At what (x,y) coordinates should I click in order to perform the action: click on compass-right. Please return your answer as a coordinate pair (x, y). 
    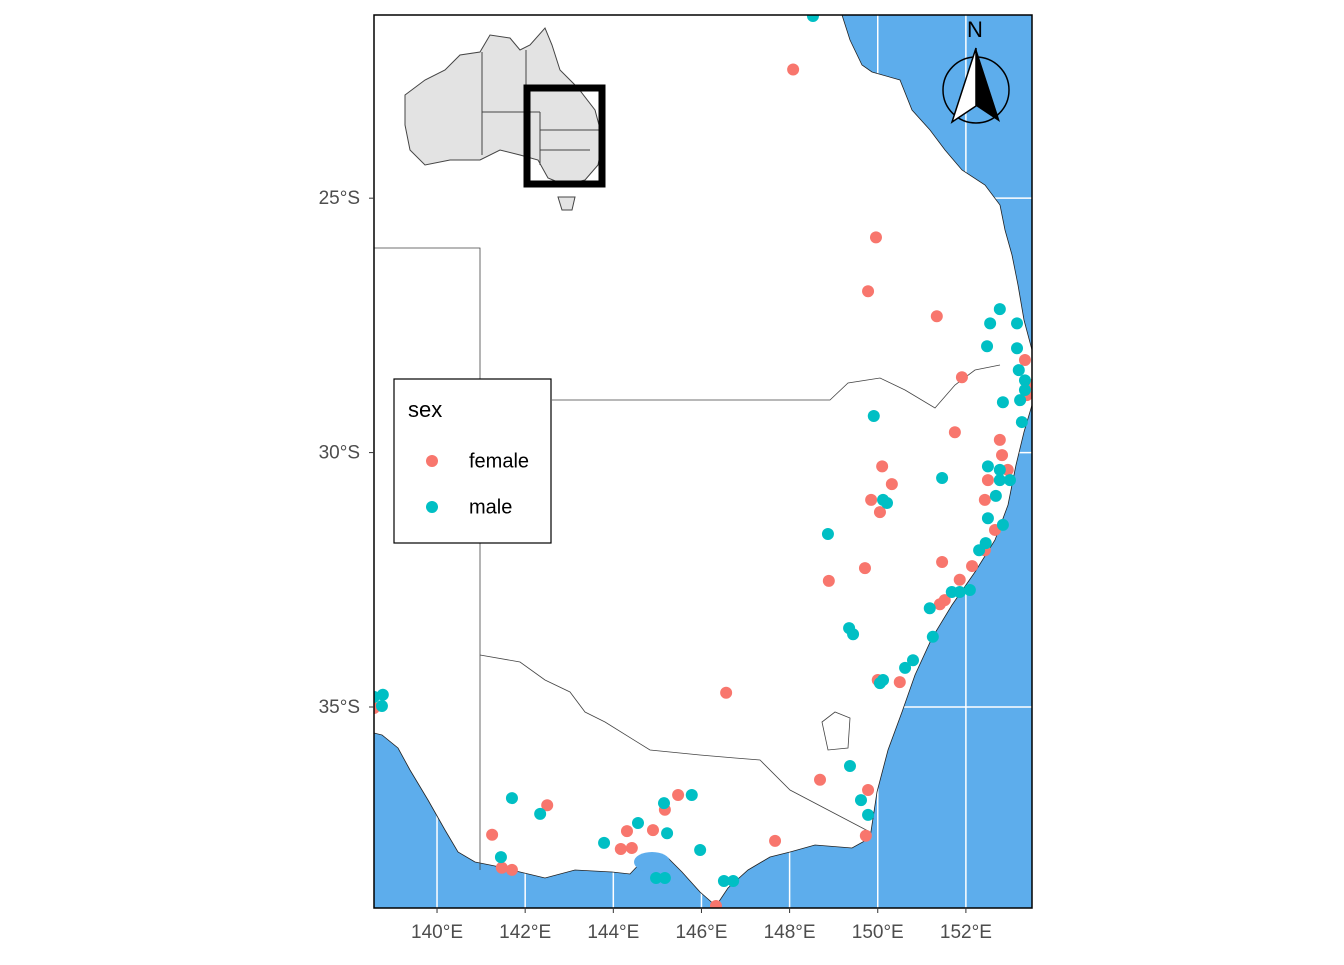
    Looking at the image, I should click on (988, 85).